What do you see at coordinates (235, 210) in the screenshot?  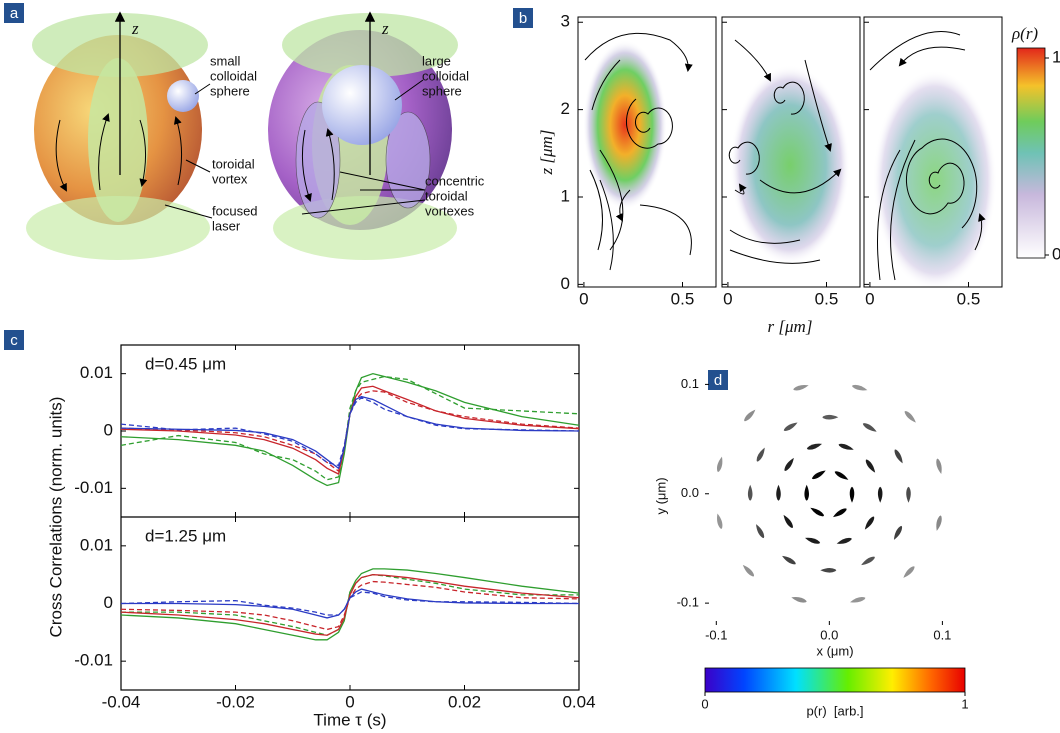 I see `annotation: focused` at bounding box center [235, 210].